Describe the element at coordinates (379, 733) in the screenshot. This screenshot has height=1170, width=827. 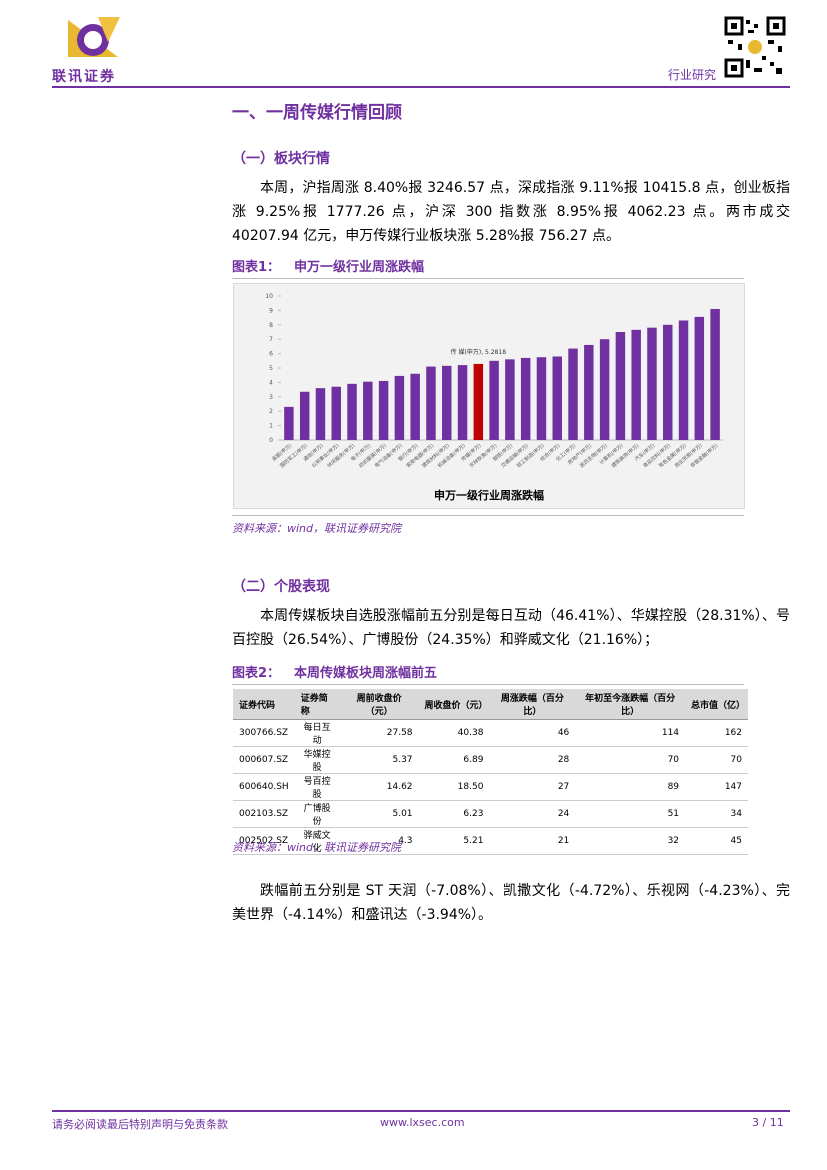
I see `table-cell: 27.58` at that location.